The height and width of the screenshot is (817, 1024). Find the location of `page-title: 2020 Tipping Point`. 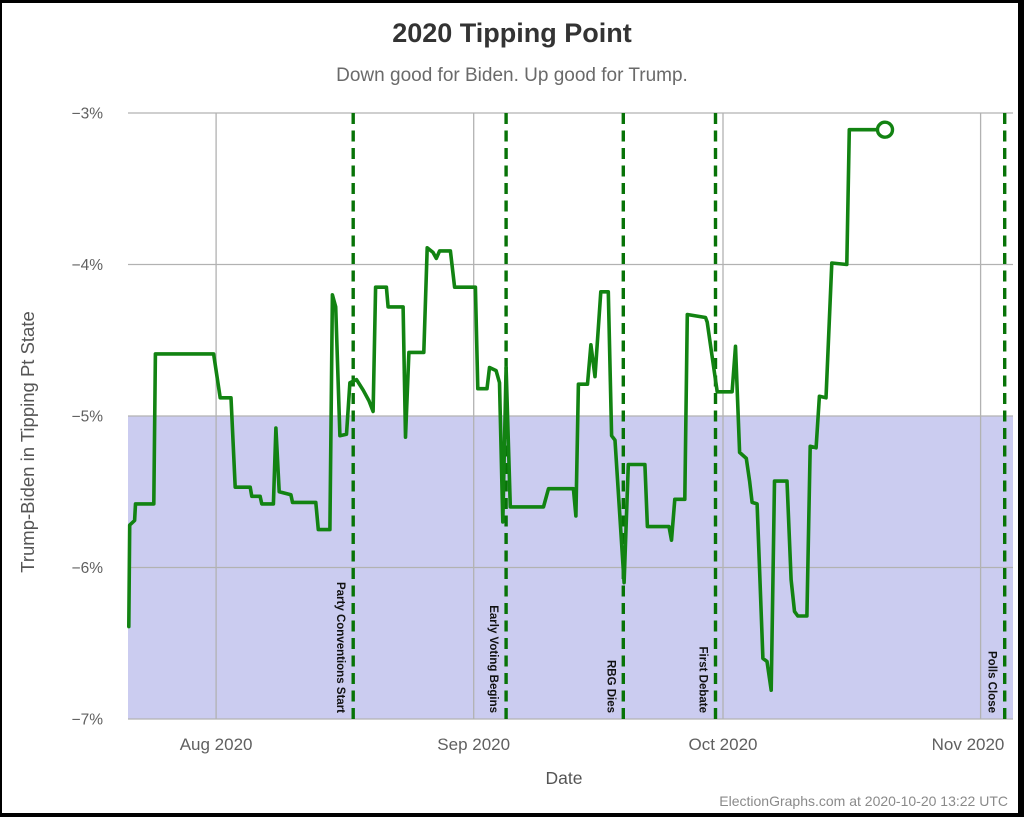

page-title: 2020 Tipping Point is located at coordinates (512, 33).